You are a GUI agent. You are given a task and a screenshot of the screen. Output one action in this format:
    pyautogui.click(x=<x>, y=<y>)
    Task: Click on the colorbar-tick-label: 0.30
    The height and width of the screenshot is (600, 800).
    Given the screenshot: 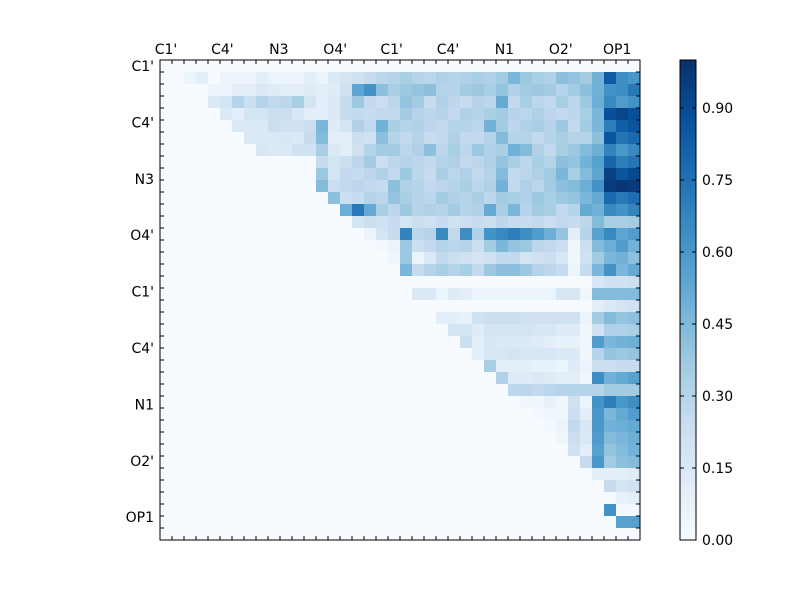 What is the action you would take?
    pyautogui.click(x=717, y=397)
    